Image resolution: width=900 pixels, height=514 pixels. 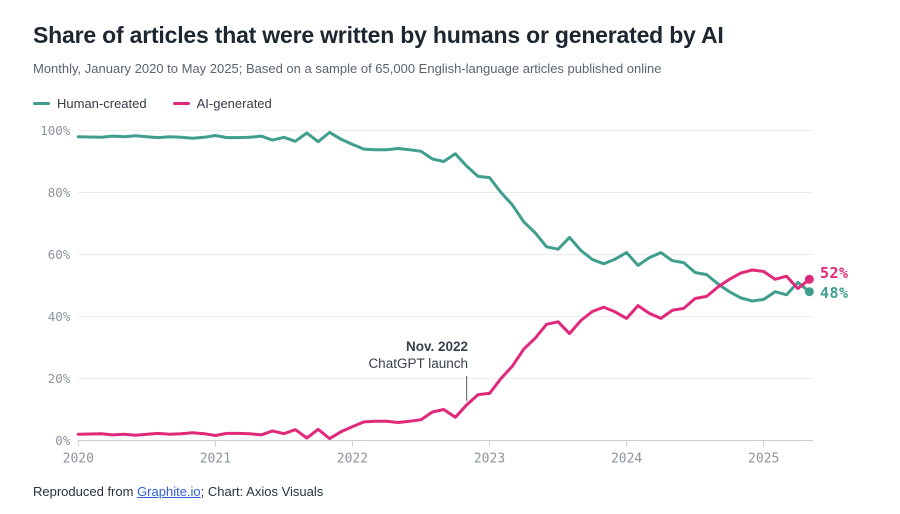 I want to click on legend: Human-created AI-generated, so click(x=152, y=103).